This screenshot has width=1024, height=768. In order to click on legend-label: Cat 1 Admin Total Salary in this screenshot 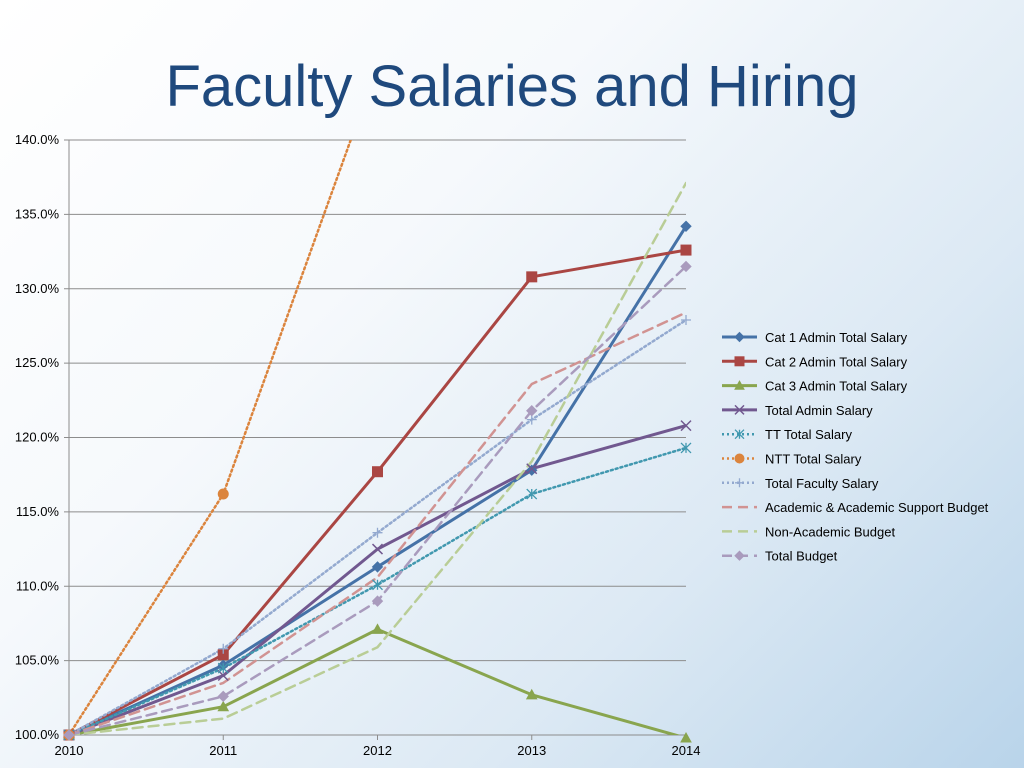, I will do `click(836, 337)`.